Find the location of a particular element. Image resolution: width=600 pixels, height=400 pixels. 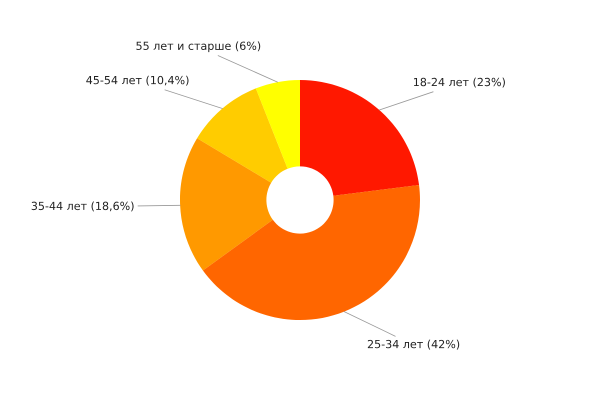

slice-label: 18-24 лет (23%) is located at coordinates (459, 83).